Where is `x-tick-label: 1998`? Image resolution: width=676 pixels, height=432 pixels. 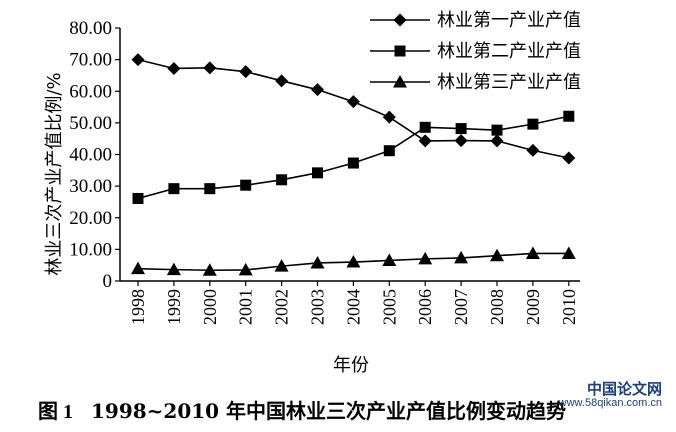
x-tick-label: 1998 is located at coordinates (138, 307).